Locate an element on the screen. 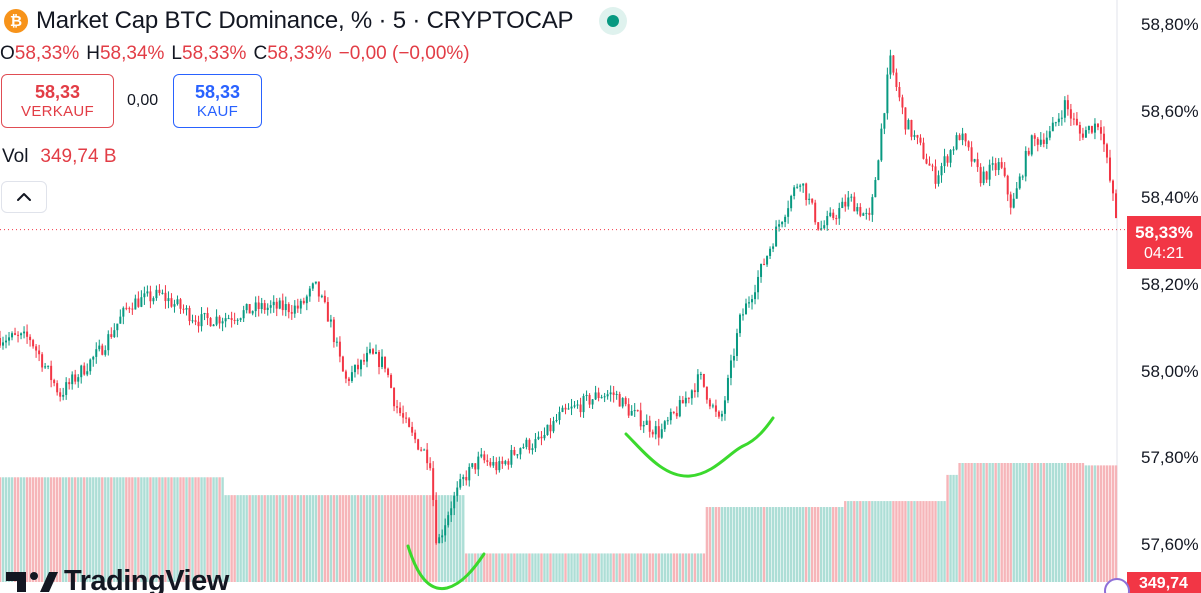  collapse-legend-button is located at coordinates (24, 197).